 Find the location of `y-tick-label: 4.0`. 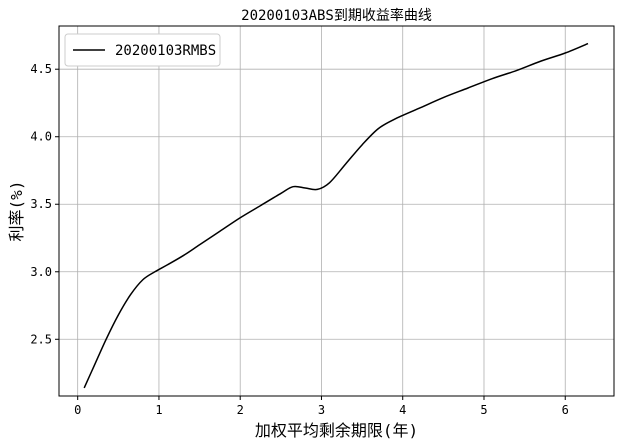

y-tick-label: 4.0 is located at coordinates (41, 137).